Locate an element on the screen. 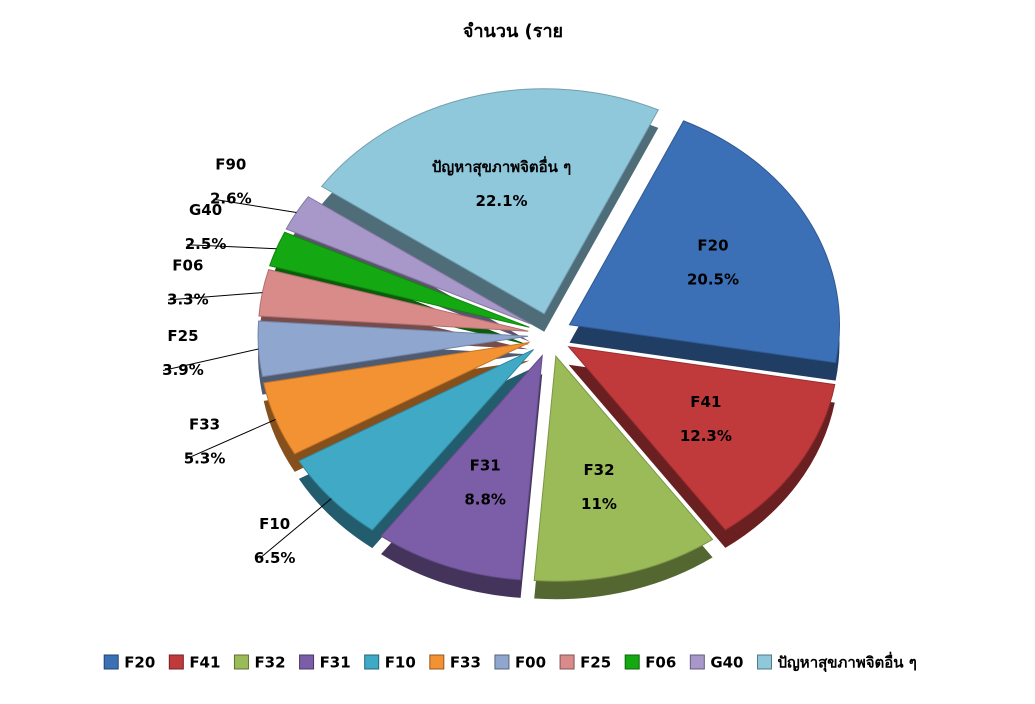  value-label: 8.8% is located at coordinates (485, 499).